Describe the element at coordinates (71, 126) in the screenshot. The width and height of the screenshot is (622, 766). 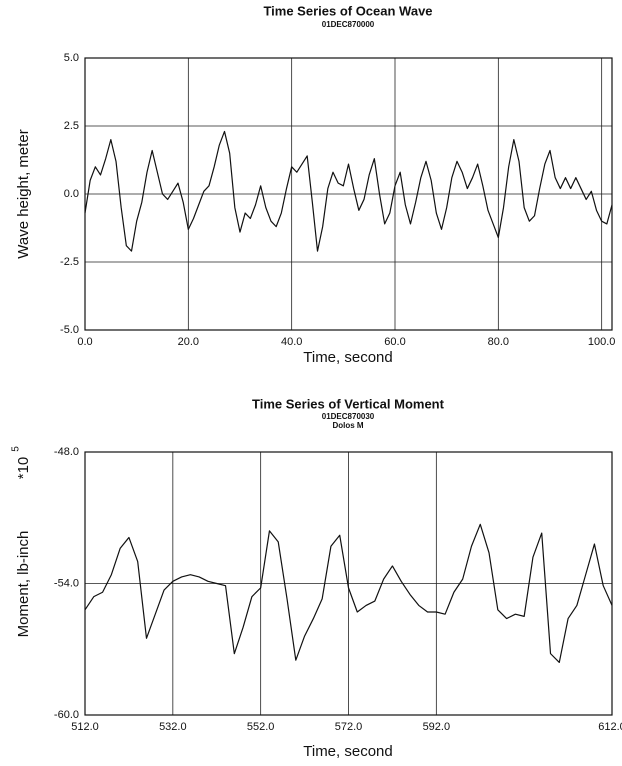
I see `y-tick-label: 2.5` at that location.